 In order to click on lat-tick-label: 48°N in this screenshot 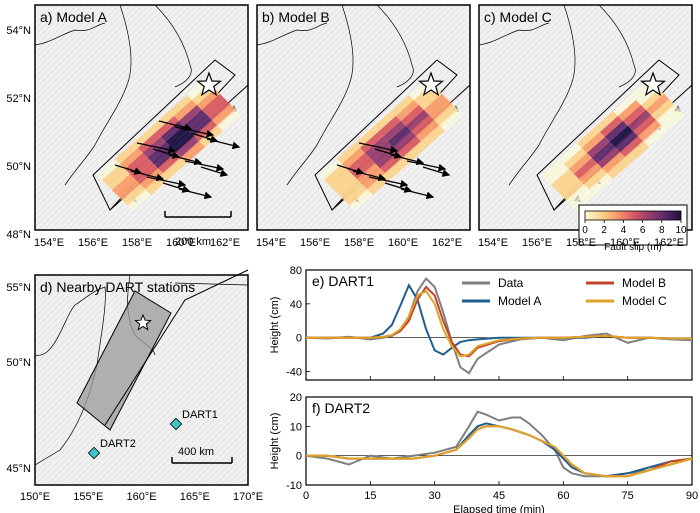, I will do `click(18, 235)`.